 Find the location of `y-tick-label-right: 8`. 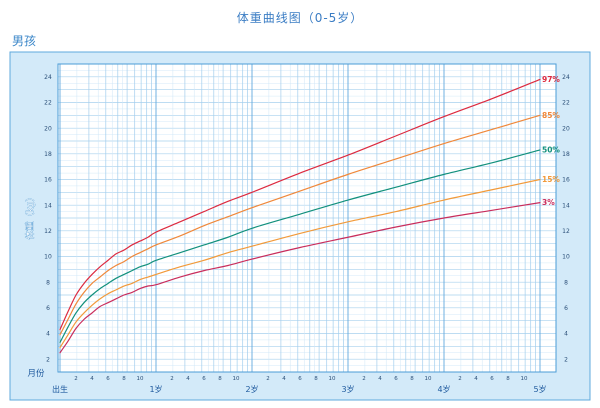

y-tick-label-right: 8 is located at coordinates (566, 282).